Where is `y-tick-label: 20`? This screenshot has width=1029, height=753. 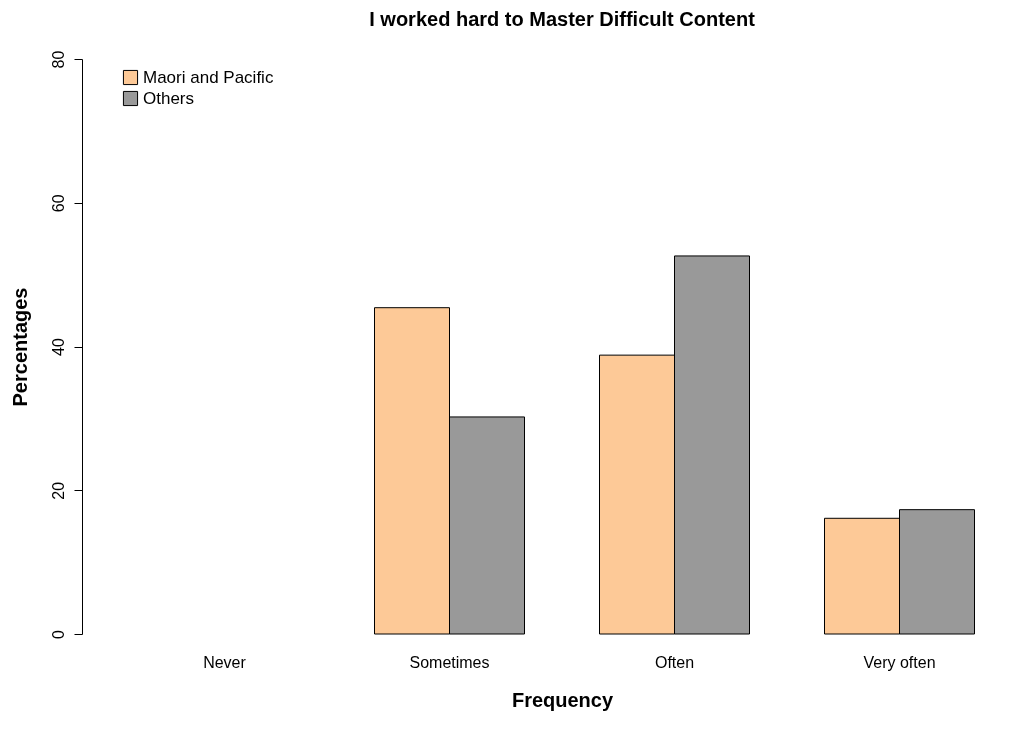
y-tick-label: 20 is located at coordinates (58, 490).